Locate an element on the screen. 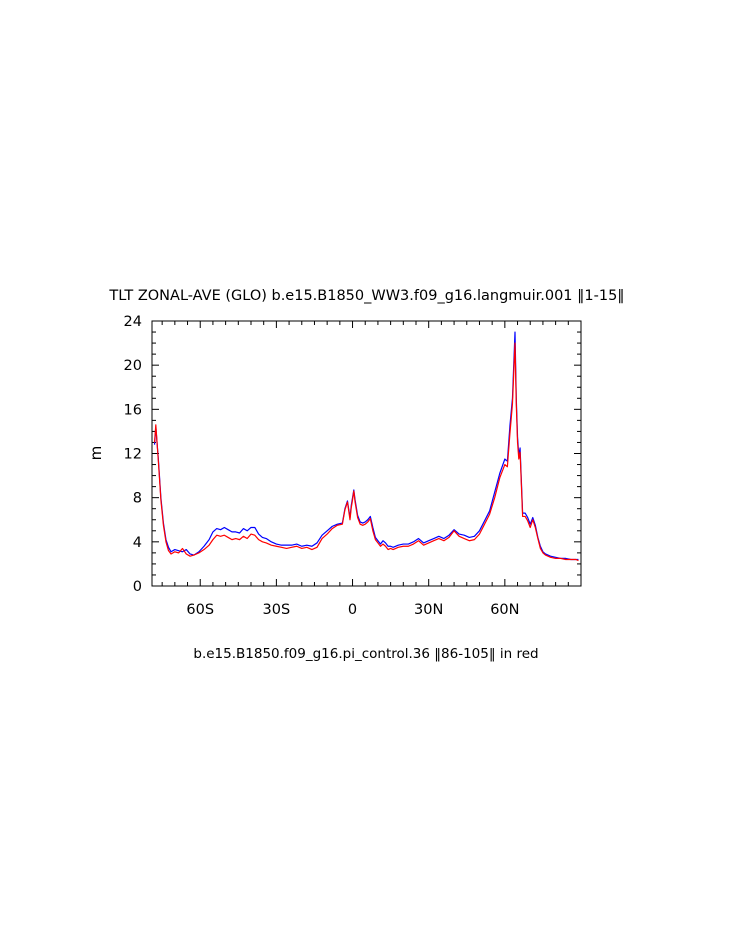 The width and height of the screenshot is (733, 945). series-line-red is located at coordinates (366, 452).